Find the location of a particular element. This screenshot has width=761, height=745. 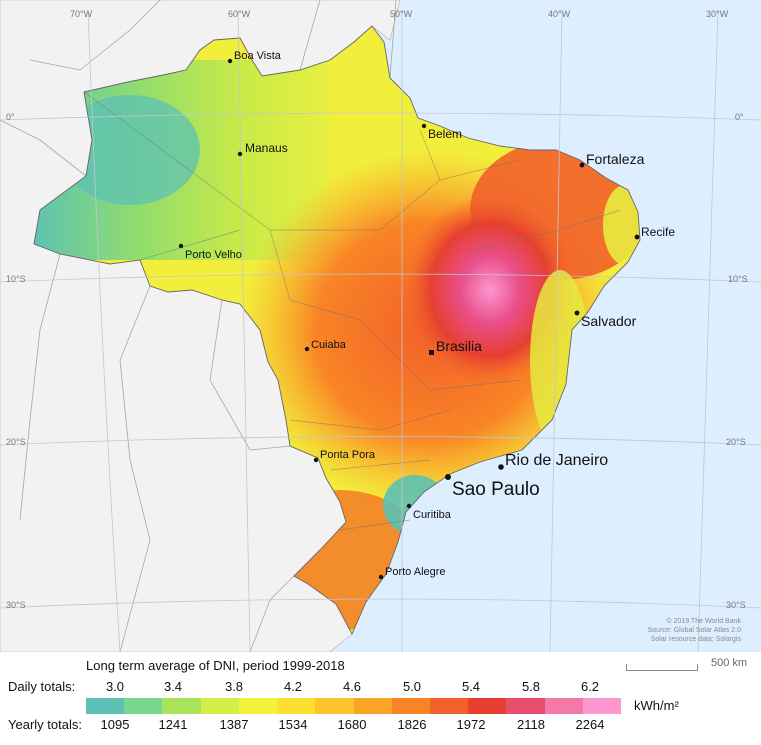

daily-tick: 3.4 is located at coordinates (173, 686).